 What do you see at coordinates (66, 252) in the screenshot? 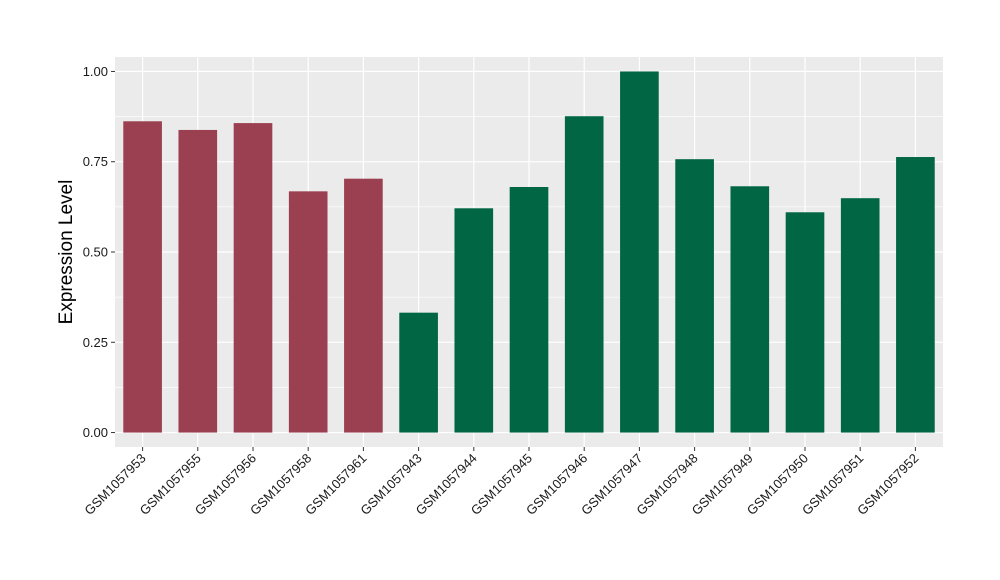
I see `y-axis-title: Expression Level` at bounding box center [66, 252].